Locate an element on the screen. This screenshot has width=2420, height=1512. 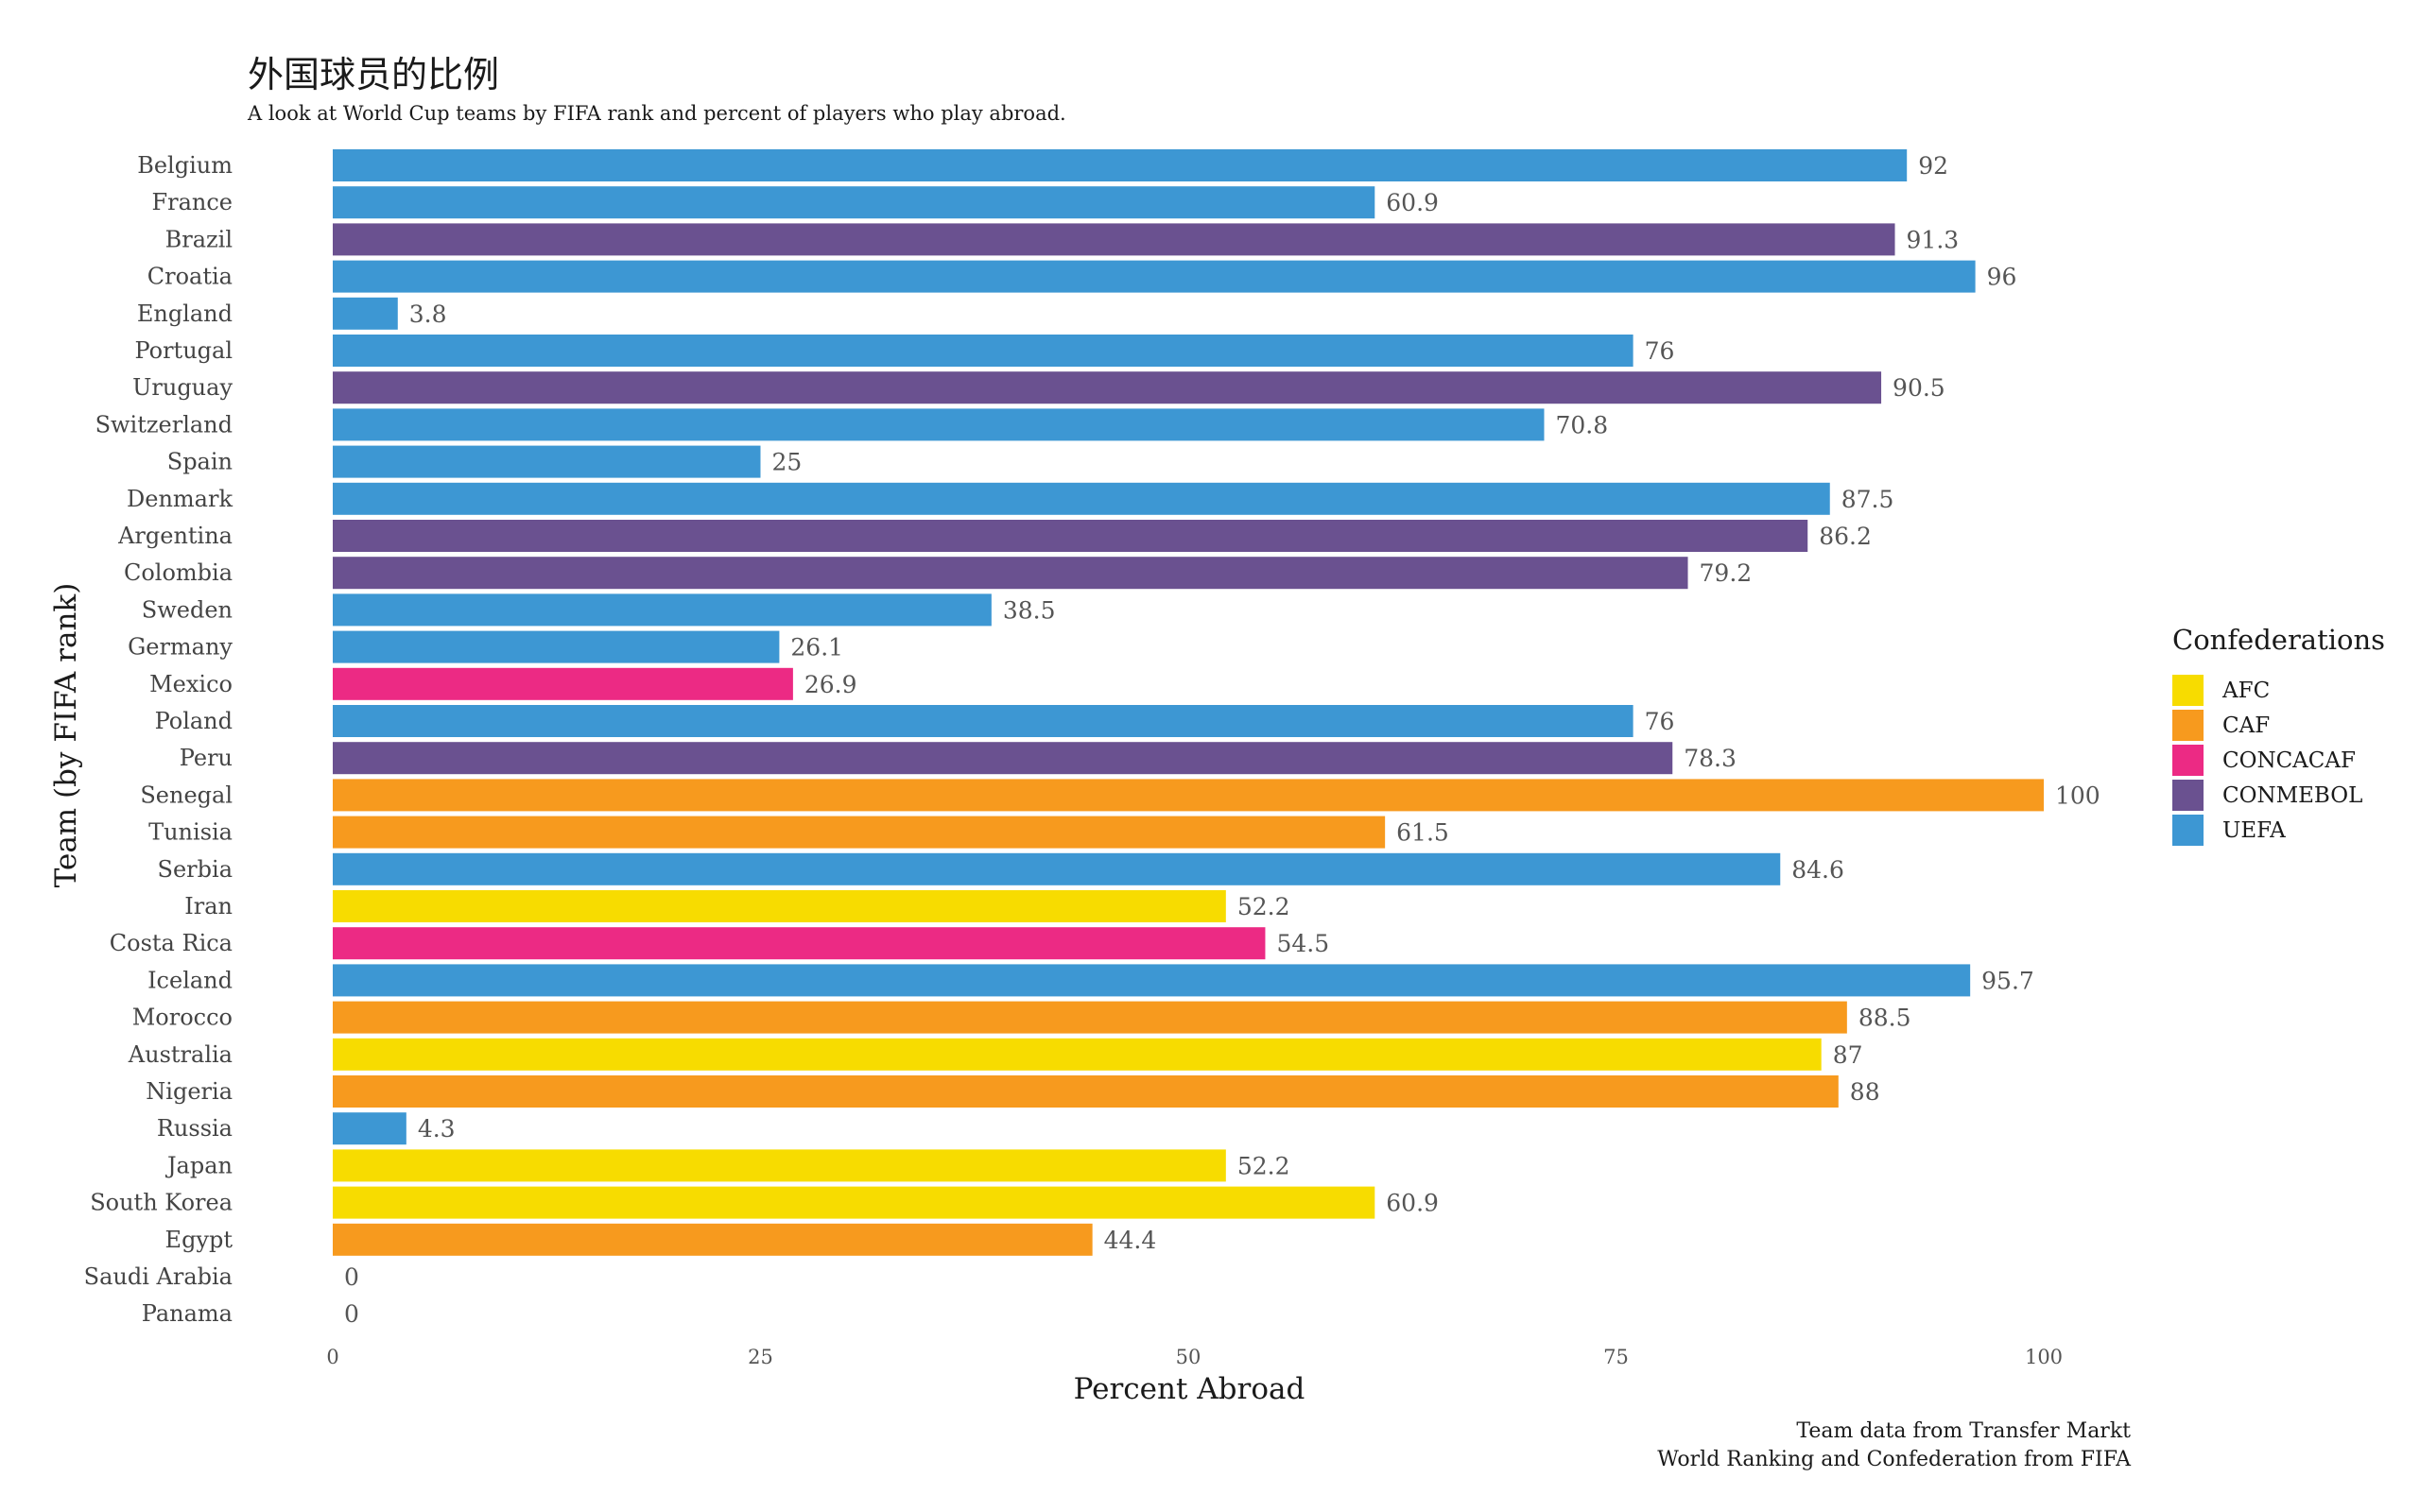
value-label: 0 is located at coordinates (351, 1277).